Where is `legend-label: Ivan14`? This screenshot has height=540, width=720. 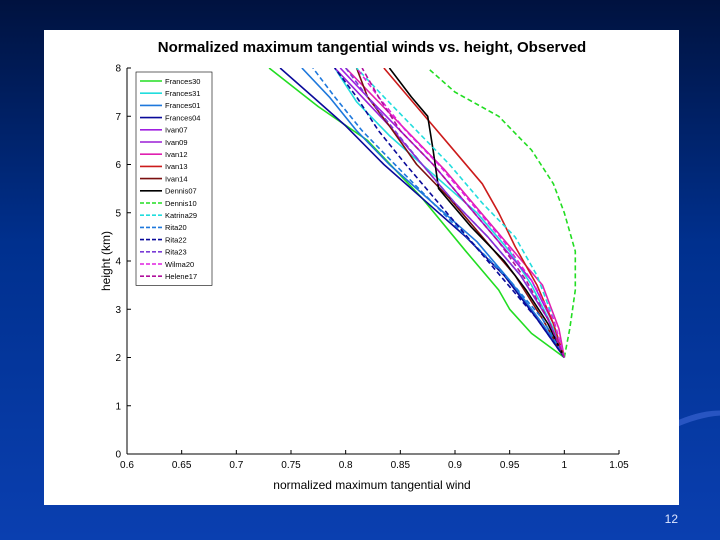 legend-label: Ivan14 is located at coordinates (176, 178).